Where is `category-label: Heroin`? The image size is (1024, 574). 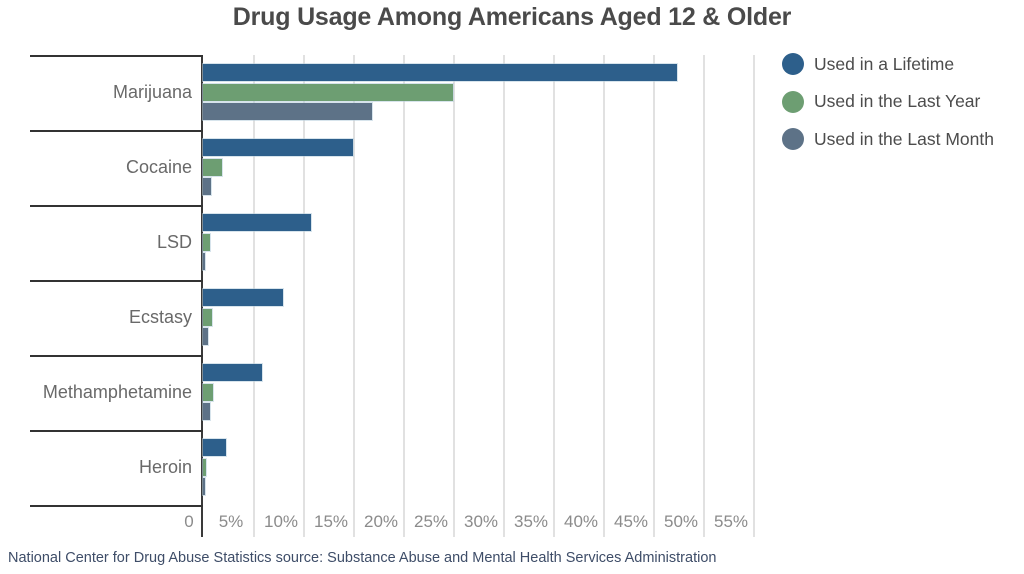 category-label: Heroin is located at coordinates (165, 467).